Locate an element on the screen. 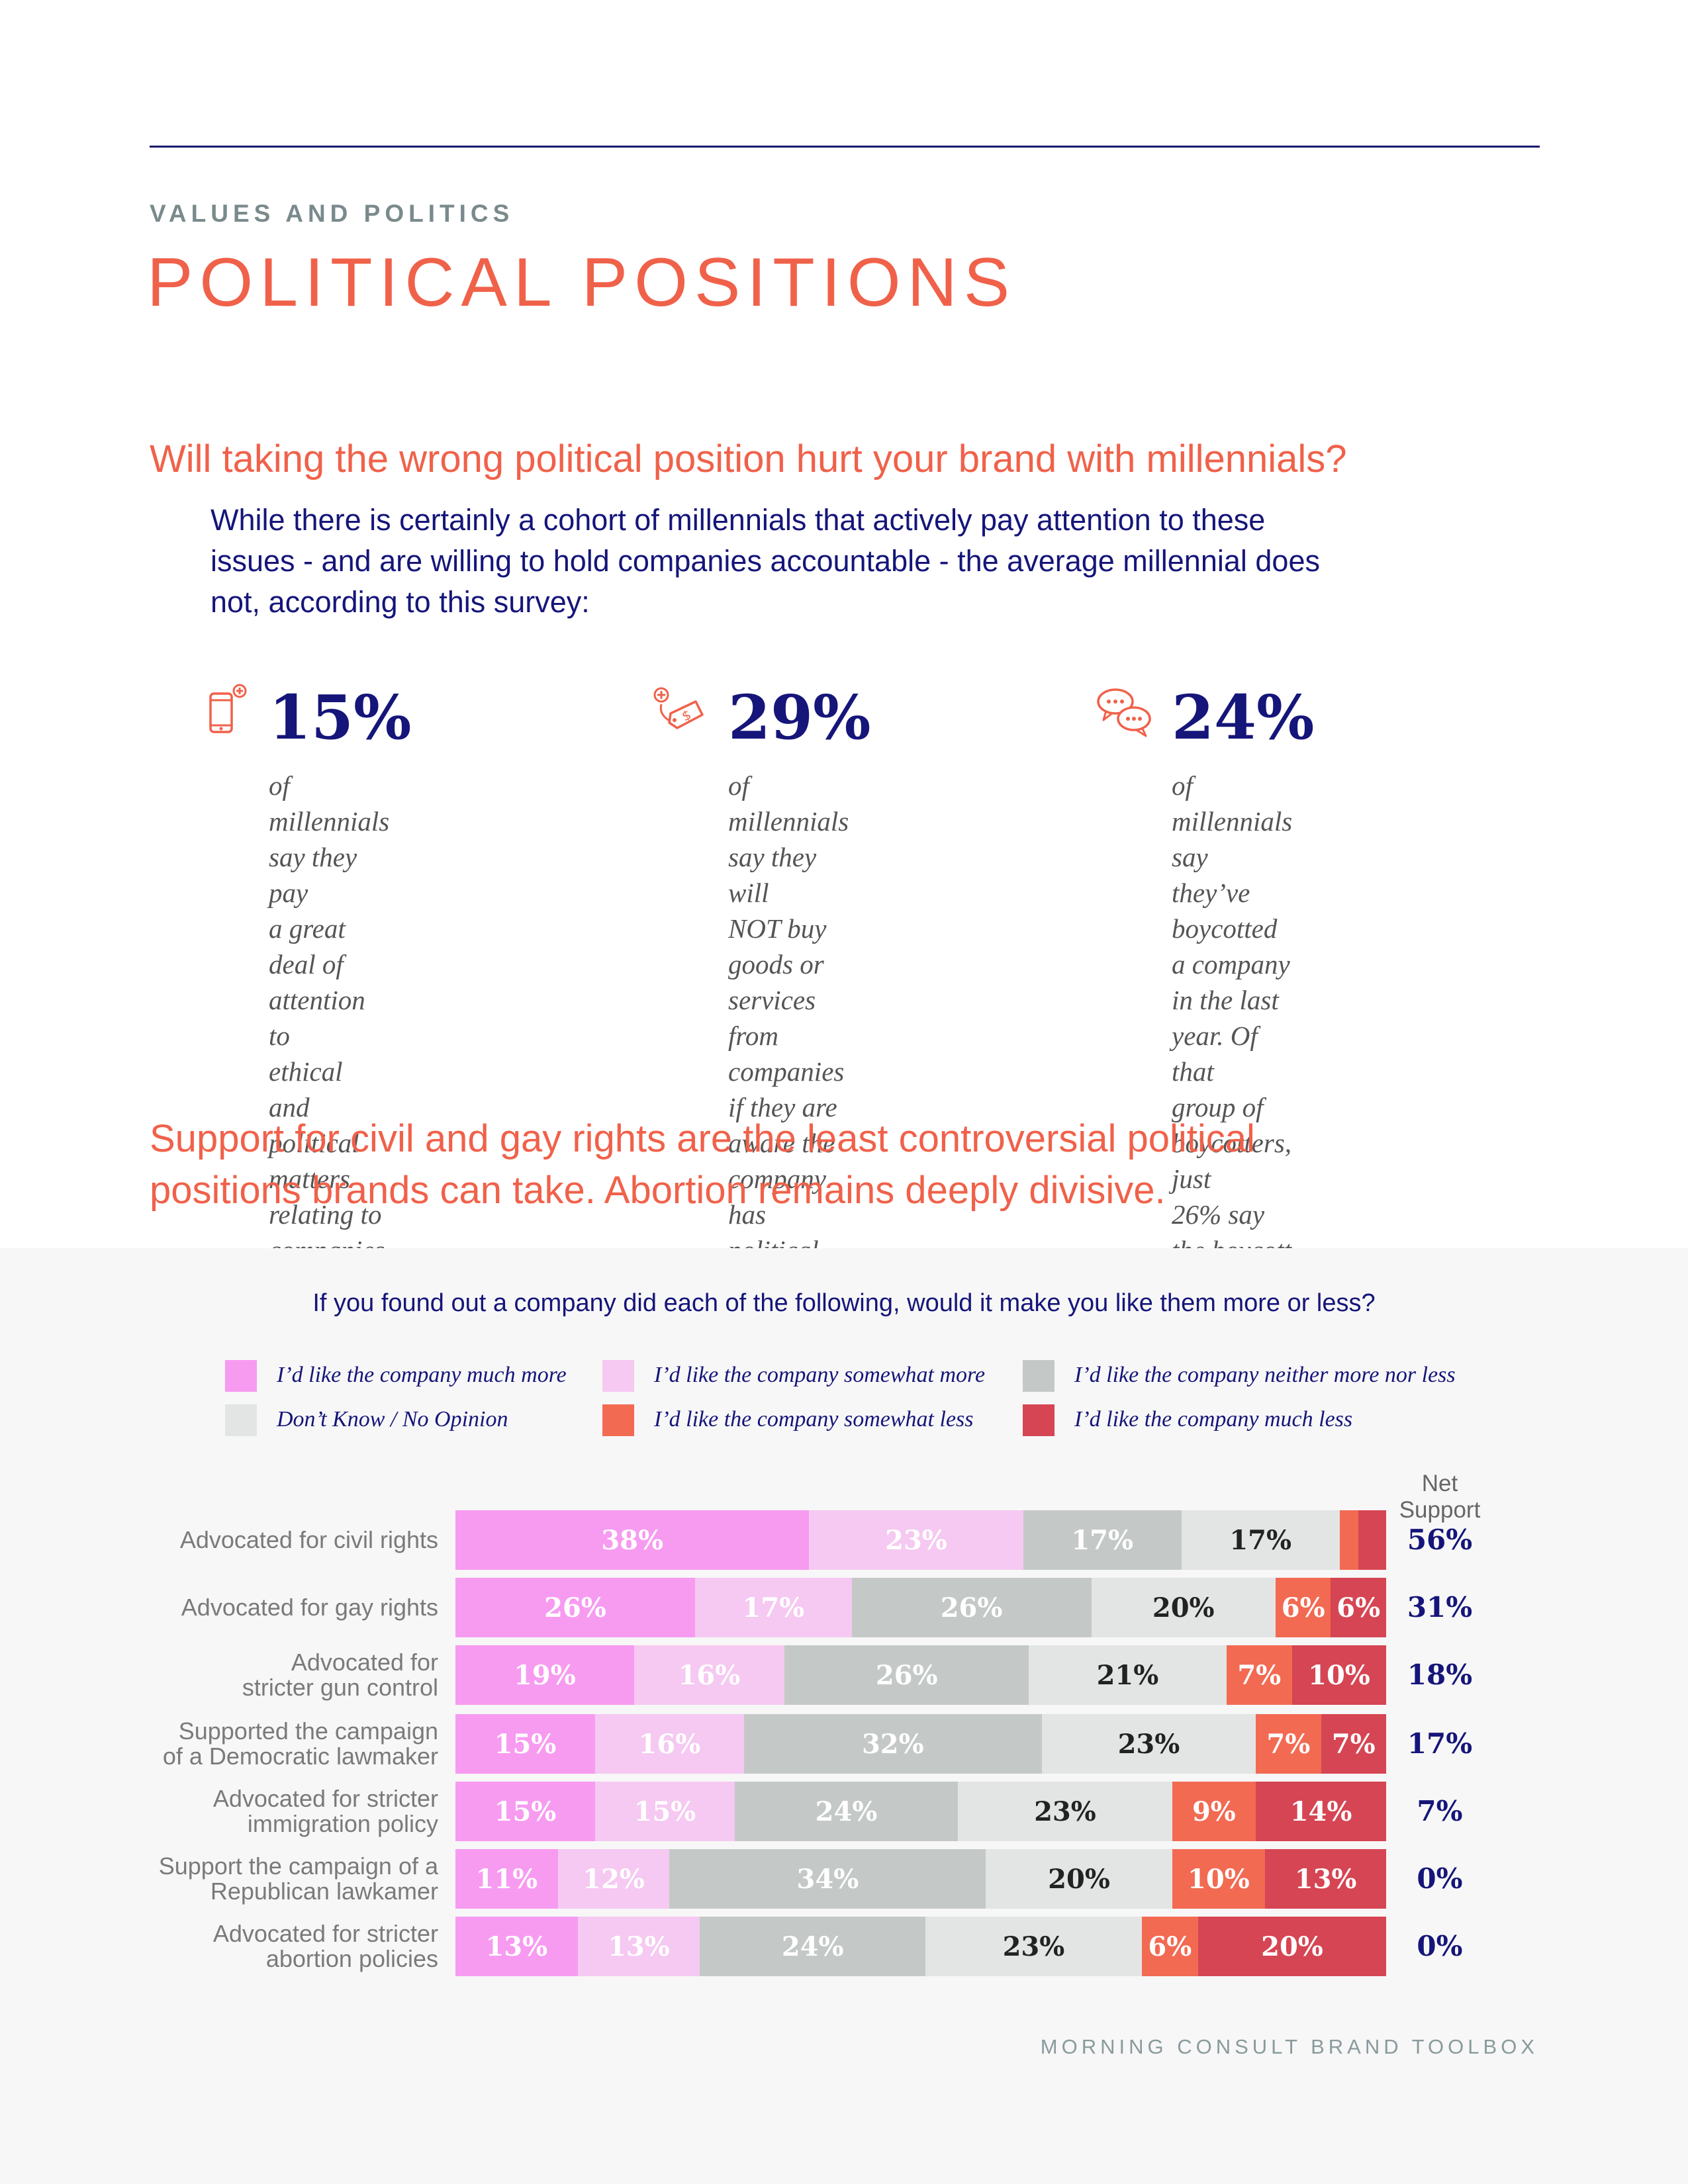 This screenshot has height=2184, width=1688. price-tag-icon: $ is located at coordinates (678, 708).